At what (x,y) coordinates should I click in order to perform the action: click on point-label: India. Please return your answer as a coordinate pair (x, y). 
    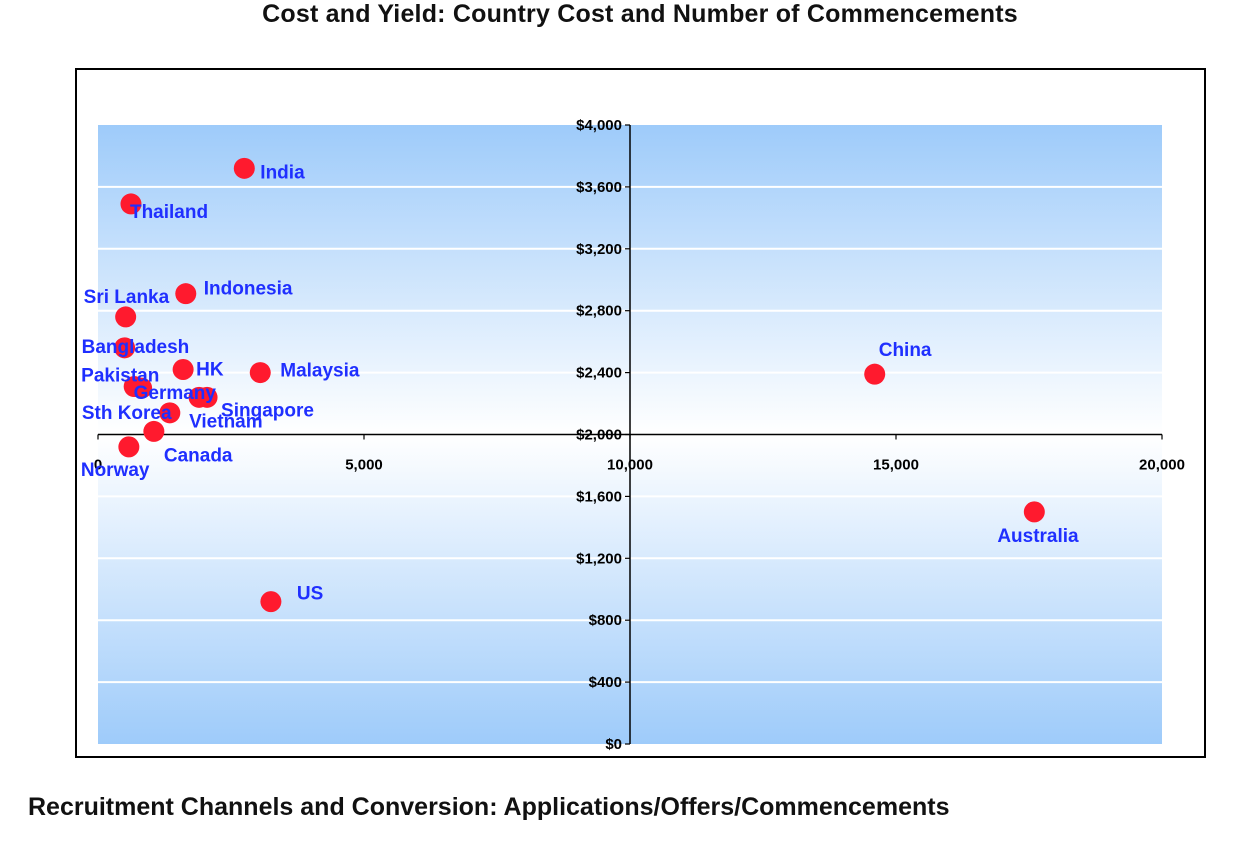
    Looking at the image, I should click on (282, 172).